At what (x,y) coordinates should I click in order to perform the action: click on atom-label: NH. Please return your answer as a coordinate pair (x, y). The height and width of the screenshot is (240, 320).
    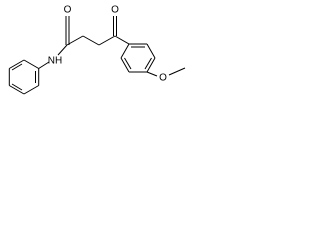
    Looking at the image, I should click on (55, 61).